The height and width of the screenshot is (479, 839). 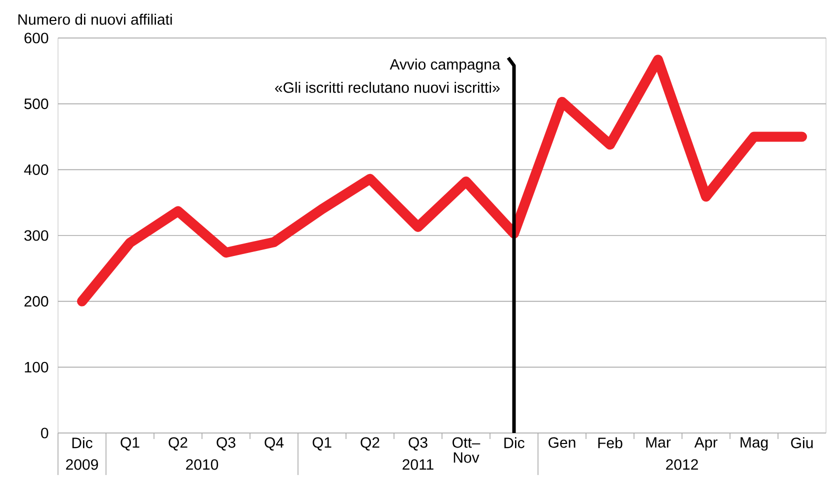 What do you see at coordinates (445, 65) in the screenshot?
I see `annotation: Avvio campagna` at bounding box center [445, 65].